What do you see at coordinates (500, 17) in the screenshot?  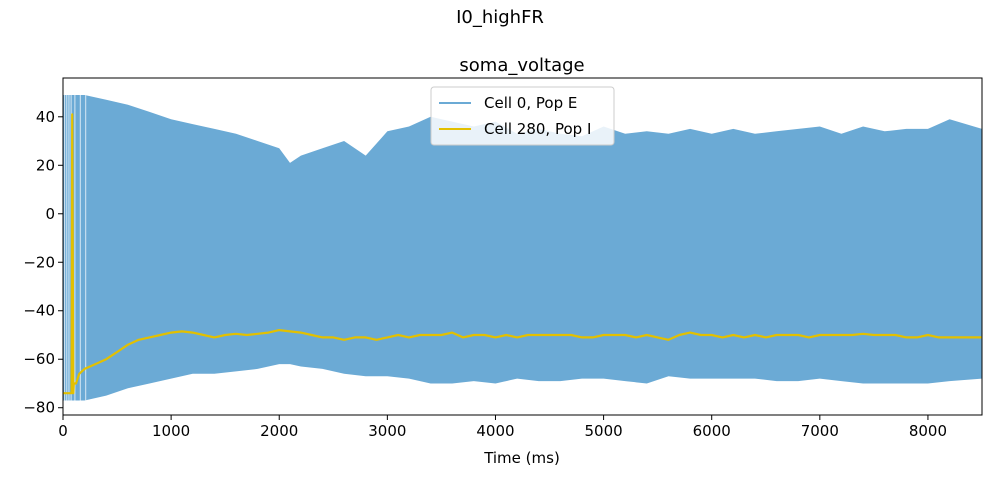 I see `figure-suptitle: I0_highFR` at bounding box center [500, 17].